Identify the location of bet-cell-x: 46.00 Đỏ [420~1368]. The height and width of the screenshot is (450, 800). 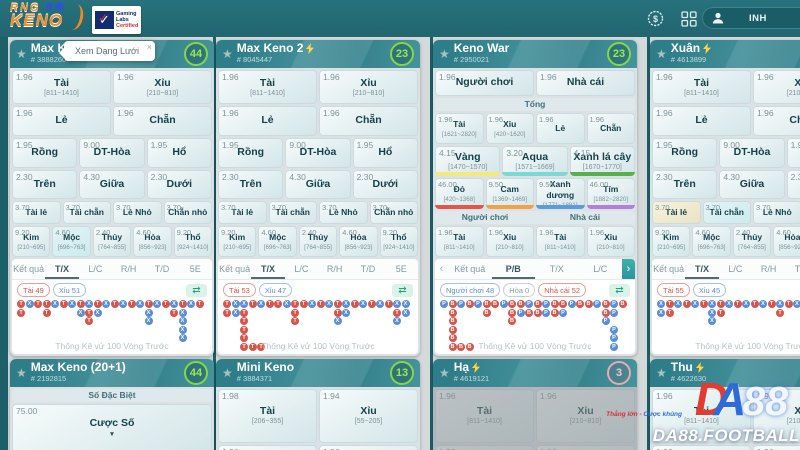
(459, 194).